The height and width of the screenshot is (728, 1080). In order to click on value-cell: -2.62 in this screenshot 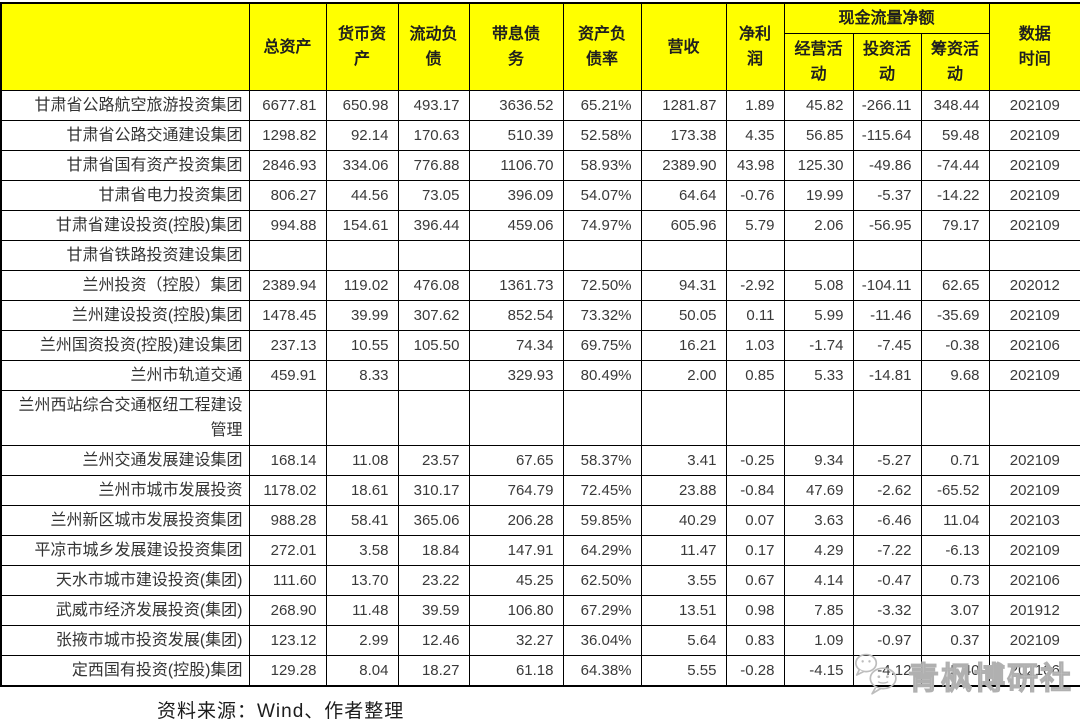, I will do `click(887, 490)`.